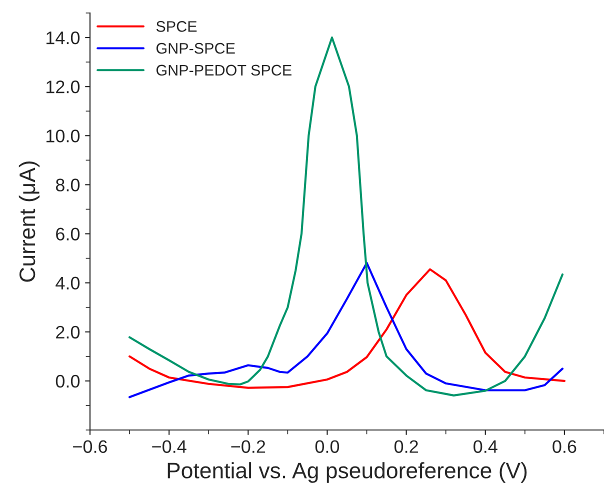  Describe the element at coordinates (63, 37) in the screenshot. I see `y-tick-label: 14.0` at that location.